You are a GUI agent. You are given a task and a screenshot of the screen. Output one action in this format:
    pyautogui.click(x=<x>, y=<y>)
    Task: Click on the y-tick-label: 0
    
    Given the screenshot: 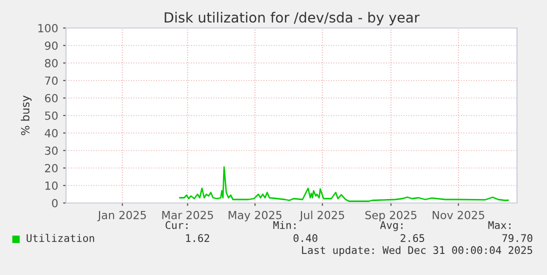 What is the action you would take?
    pyautogui.click(x=55, y=203)
    